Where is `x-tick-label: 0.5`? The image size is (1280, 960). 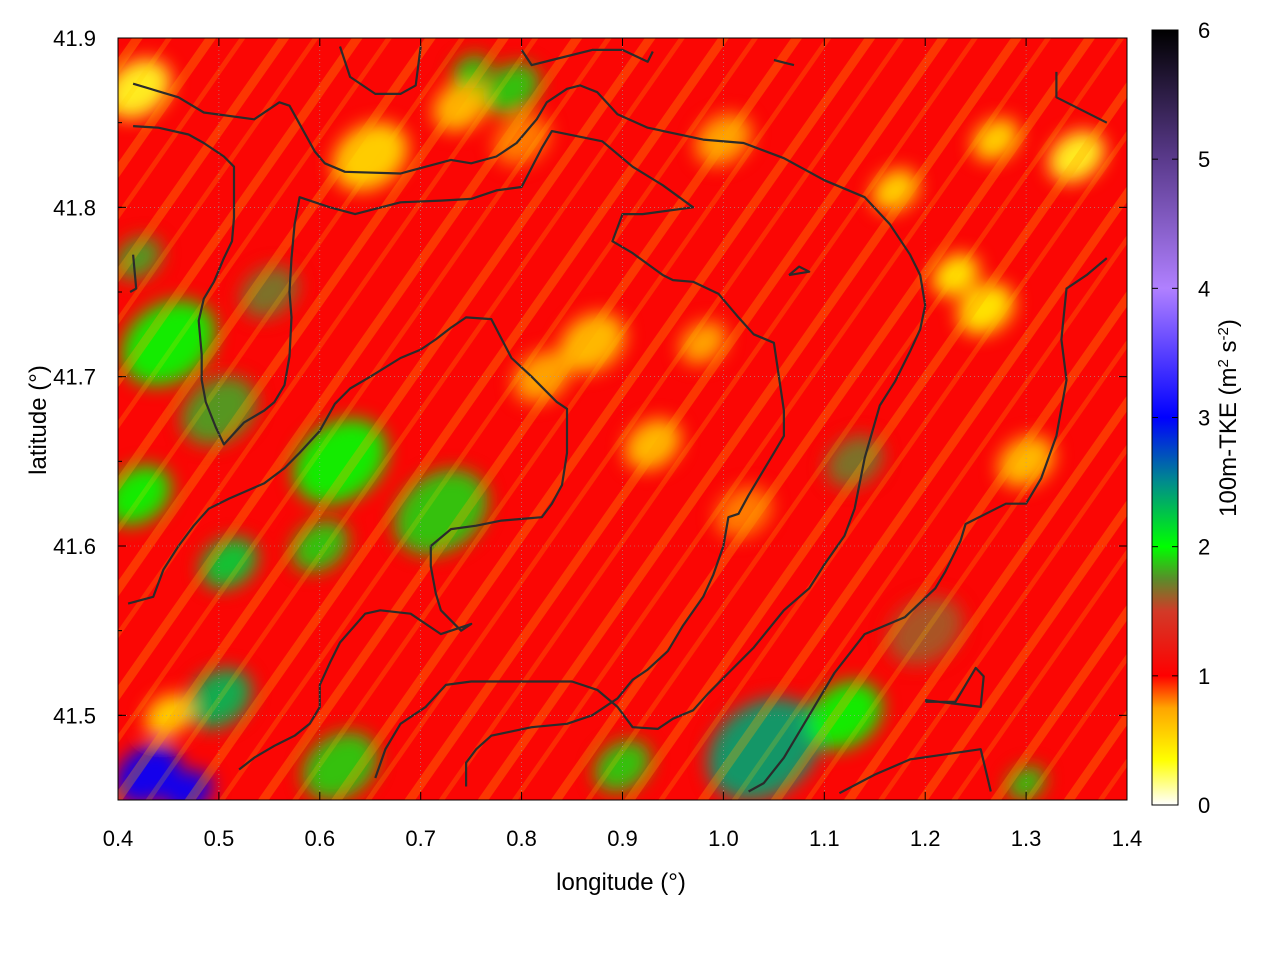
x-tick-label: 0.5 is located at coordinates (219, 838).